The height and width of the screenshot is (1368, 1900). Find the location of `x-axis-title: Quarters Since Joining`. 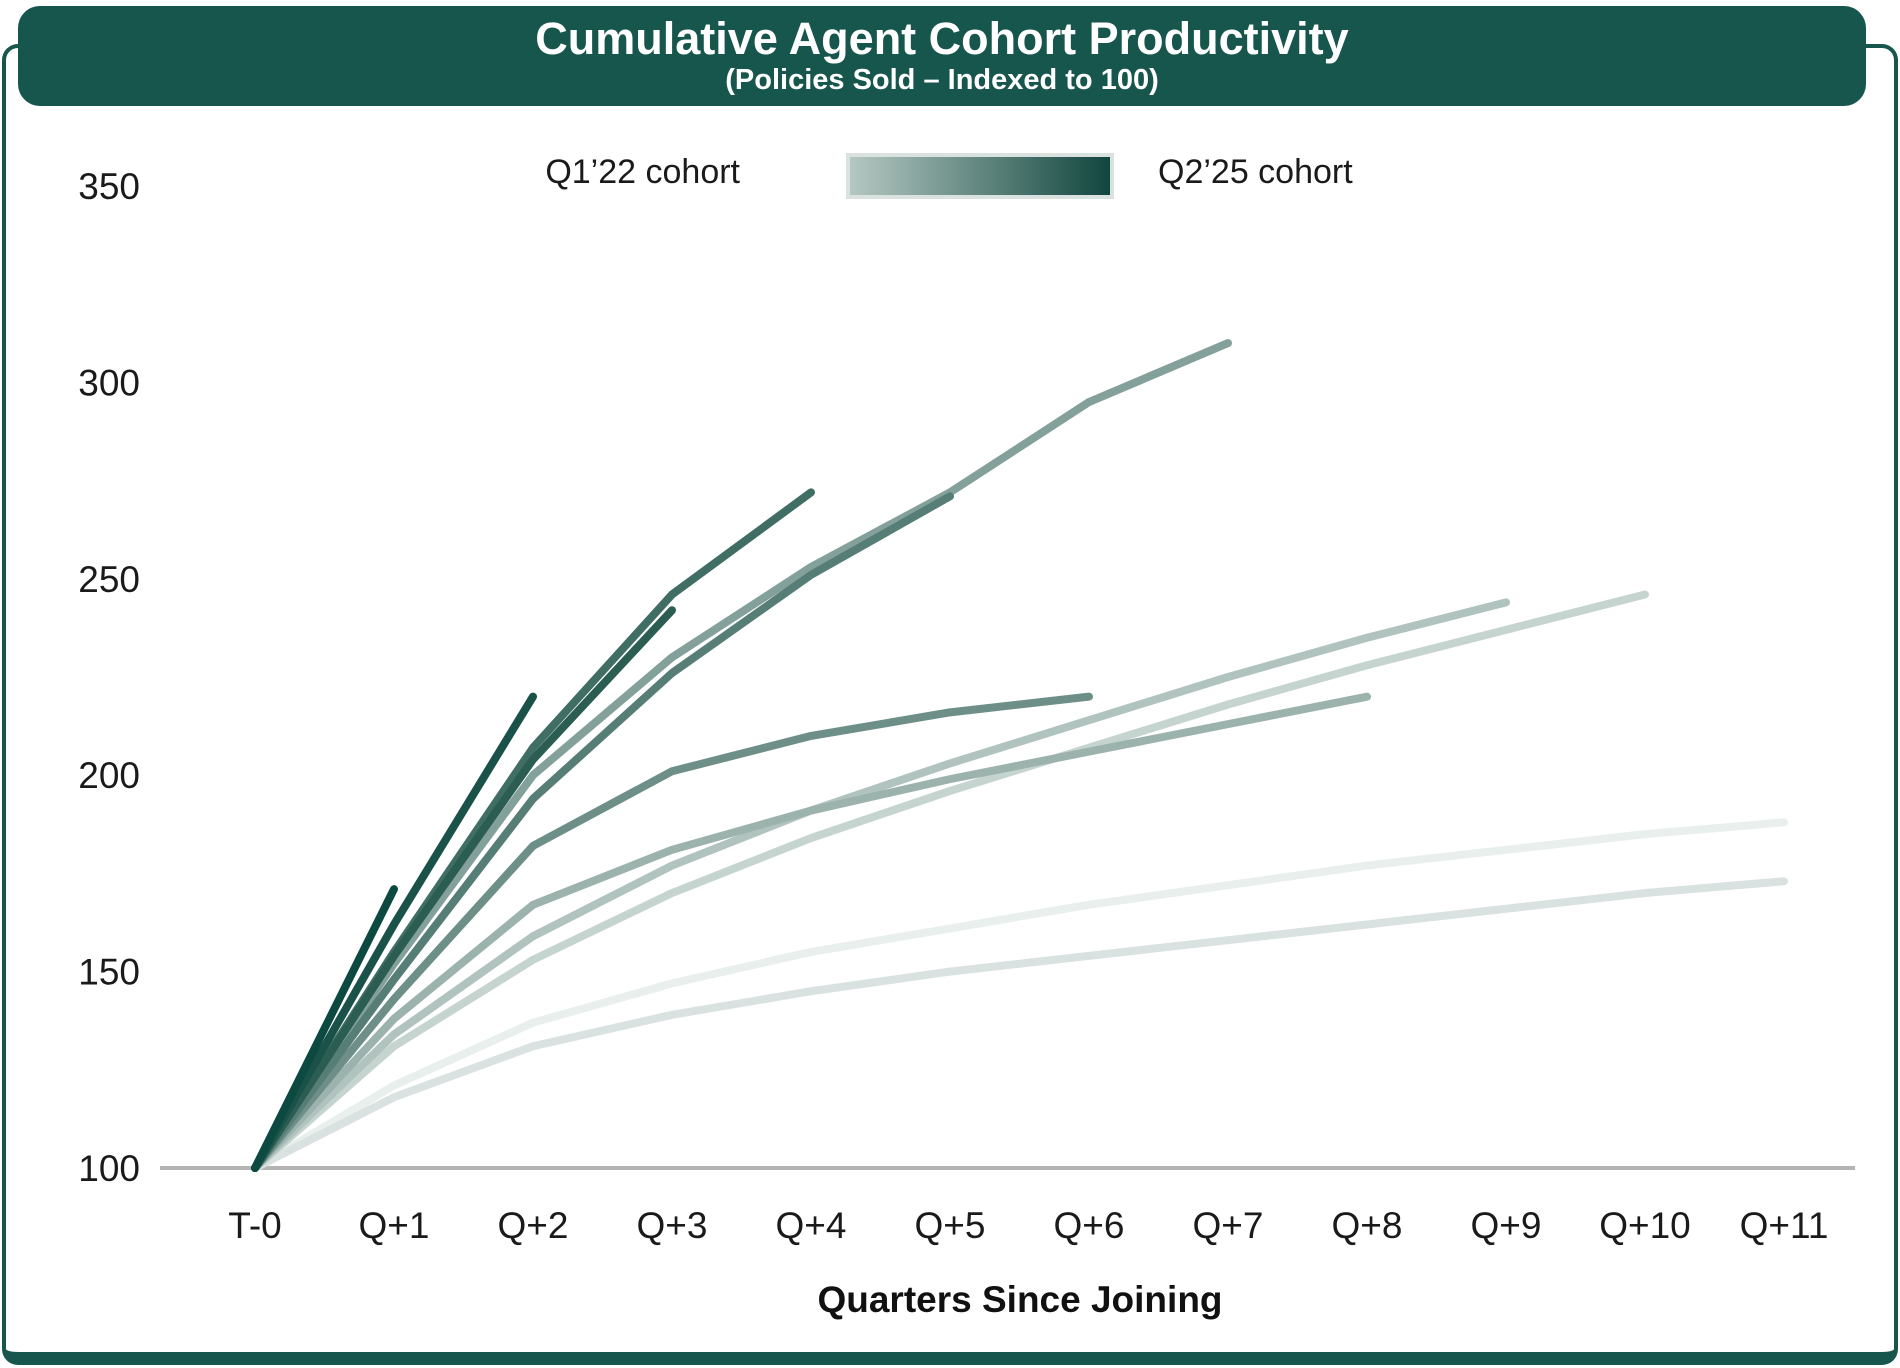

x-axis-title: Quarters Since Joining is located at coordinates (1019, 1299).